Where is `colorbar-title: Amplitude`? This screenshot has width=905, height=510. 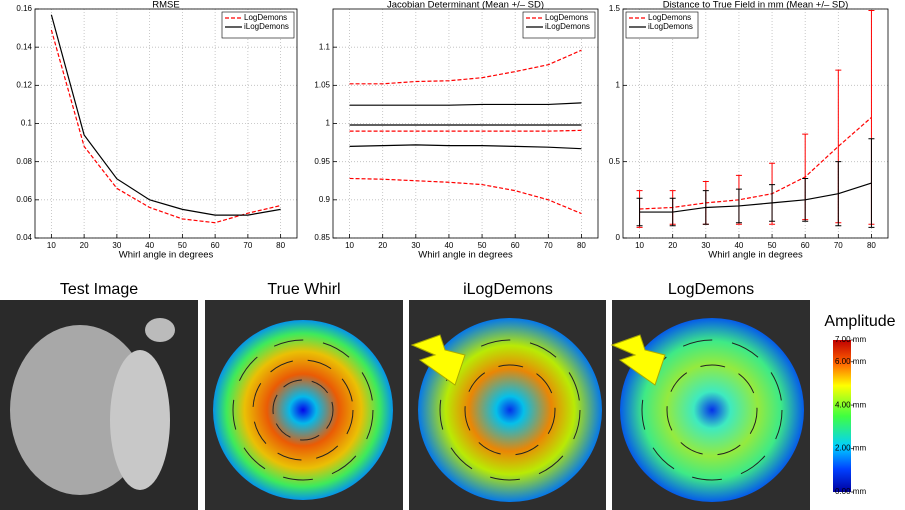
colorbar-title: Amplitude is located at coordinates (859, 321).